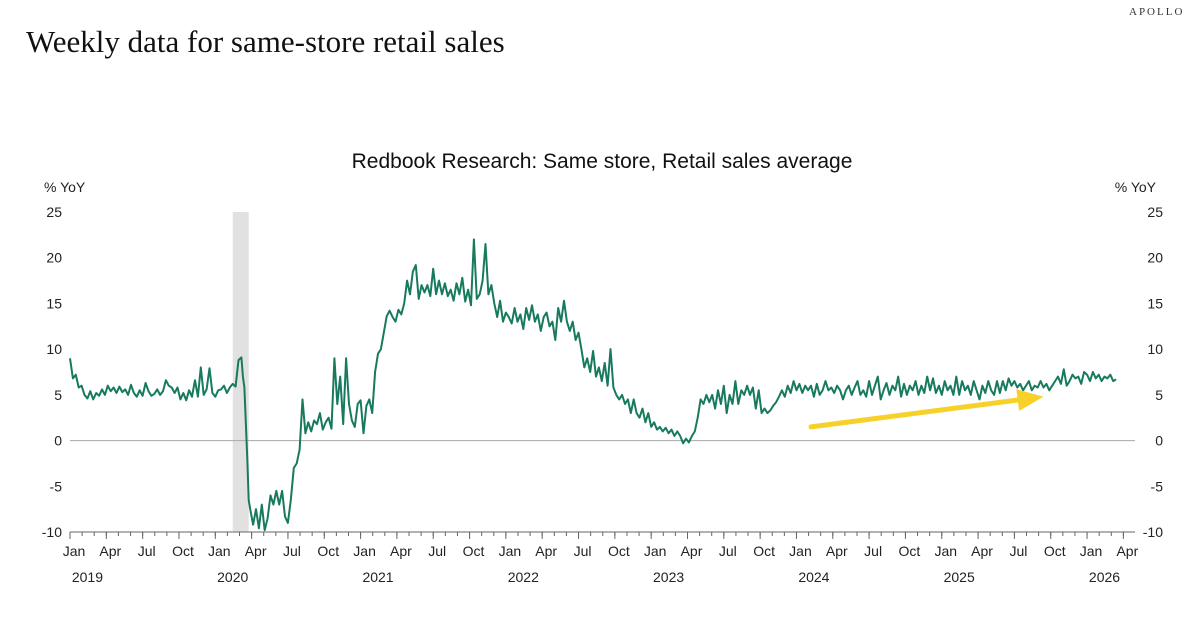  I want to click on y-tick-label-left: 0, so click(58, 441).